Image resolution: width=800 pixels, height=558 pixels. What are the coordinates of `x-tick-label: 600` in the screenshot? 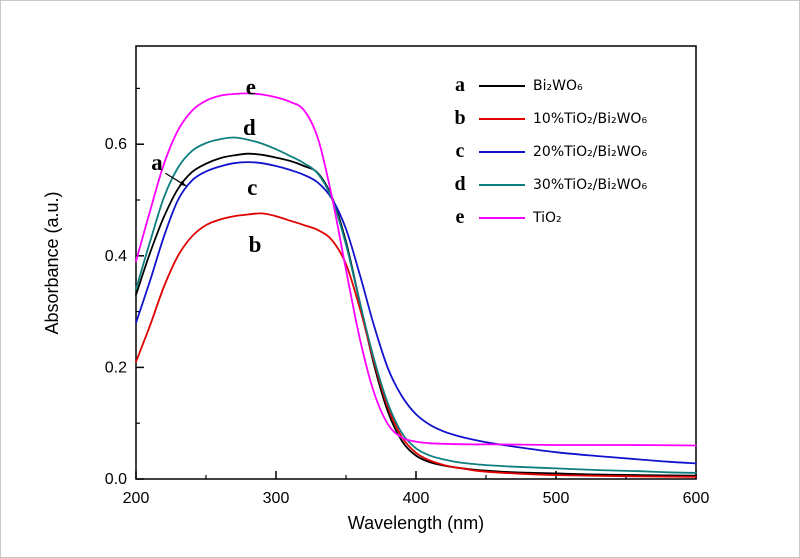 It's located at (696, 498).